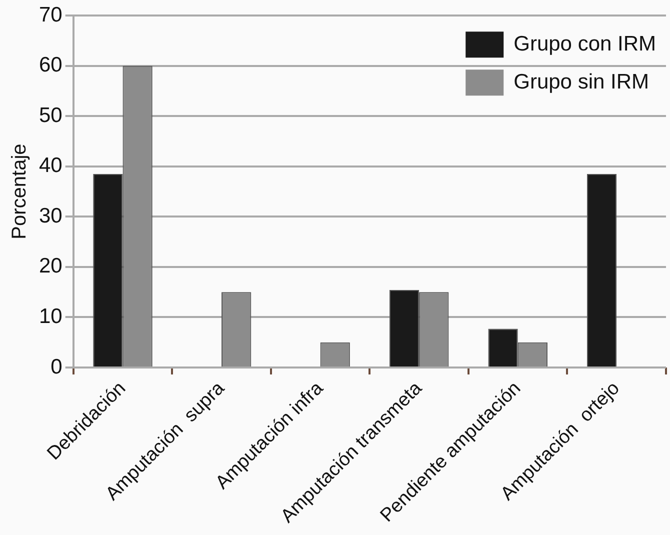 The width and height of the screenshot is (670, 535). Describe the element at coordinates (581, 82) in the screenshot. I see `legend-label: Grupo sin IRM` at that location.